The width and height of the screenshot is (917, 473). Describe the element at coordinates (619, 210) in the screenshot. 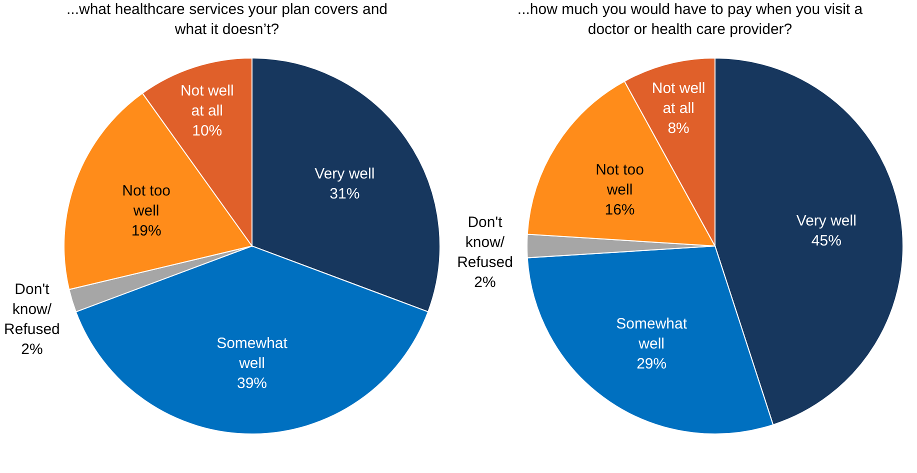

I see `data-label: 16%` at that location.